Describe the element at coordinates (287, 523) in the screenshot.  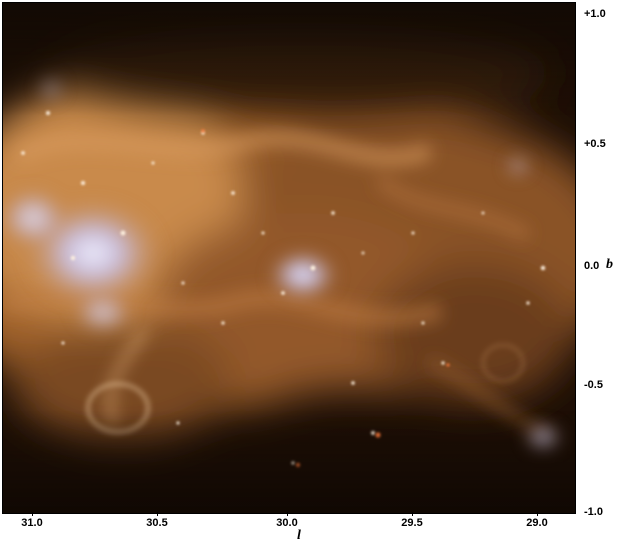
I see `longitude-tick-label: 30.0` at that location.